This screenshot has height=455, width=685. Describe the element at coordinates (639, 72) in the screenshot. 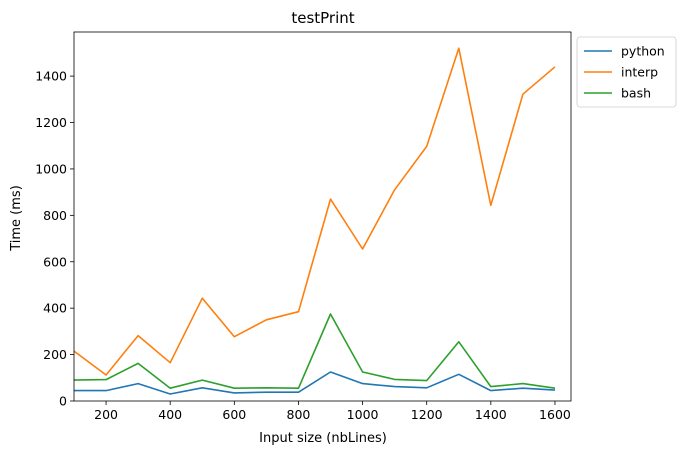

I see `legend-label-interp: interp` at that location.